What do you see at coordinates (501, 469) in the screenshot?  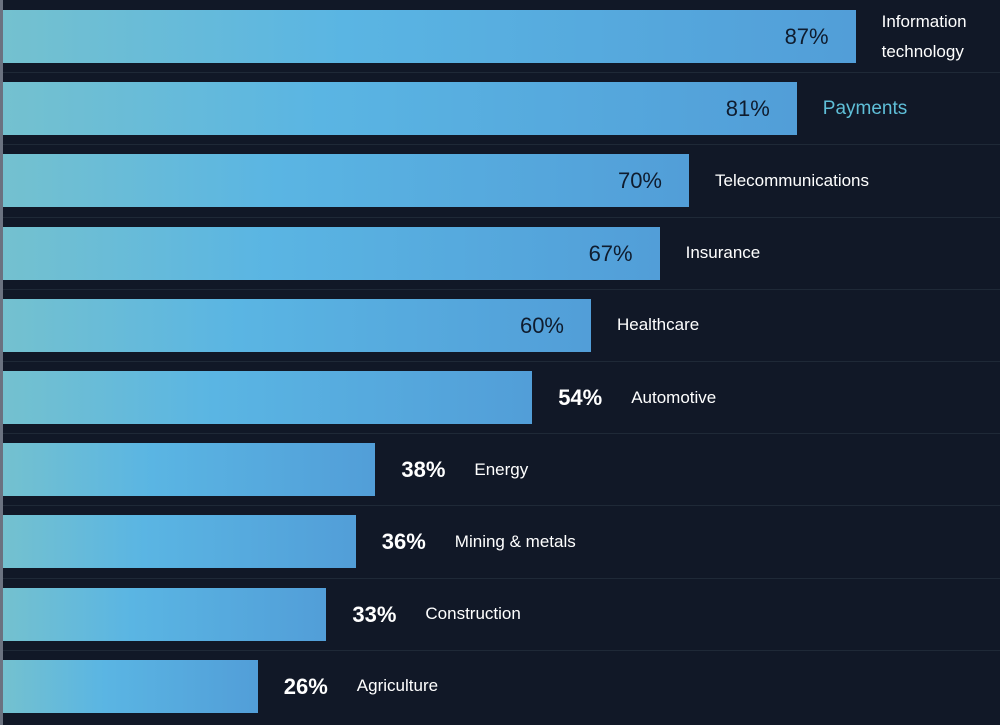 I see `category-label: Energy` at bounding box center [501, 469].